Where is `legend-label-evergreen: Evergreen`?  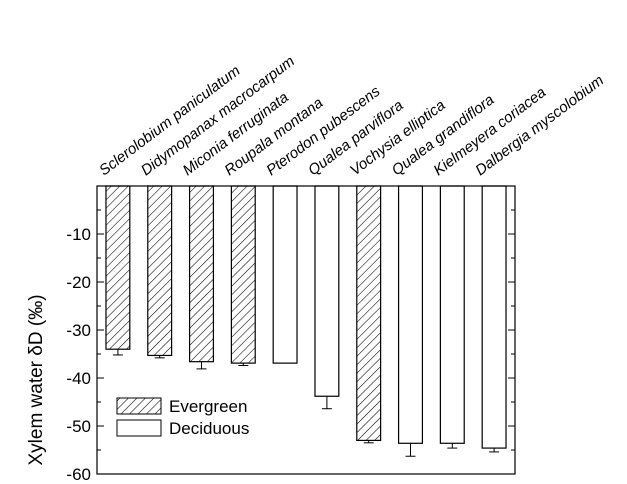 legend-label-evergreen: Evergreen is located at coordinates (208, 406).